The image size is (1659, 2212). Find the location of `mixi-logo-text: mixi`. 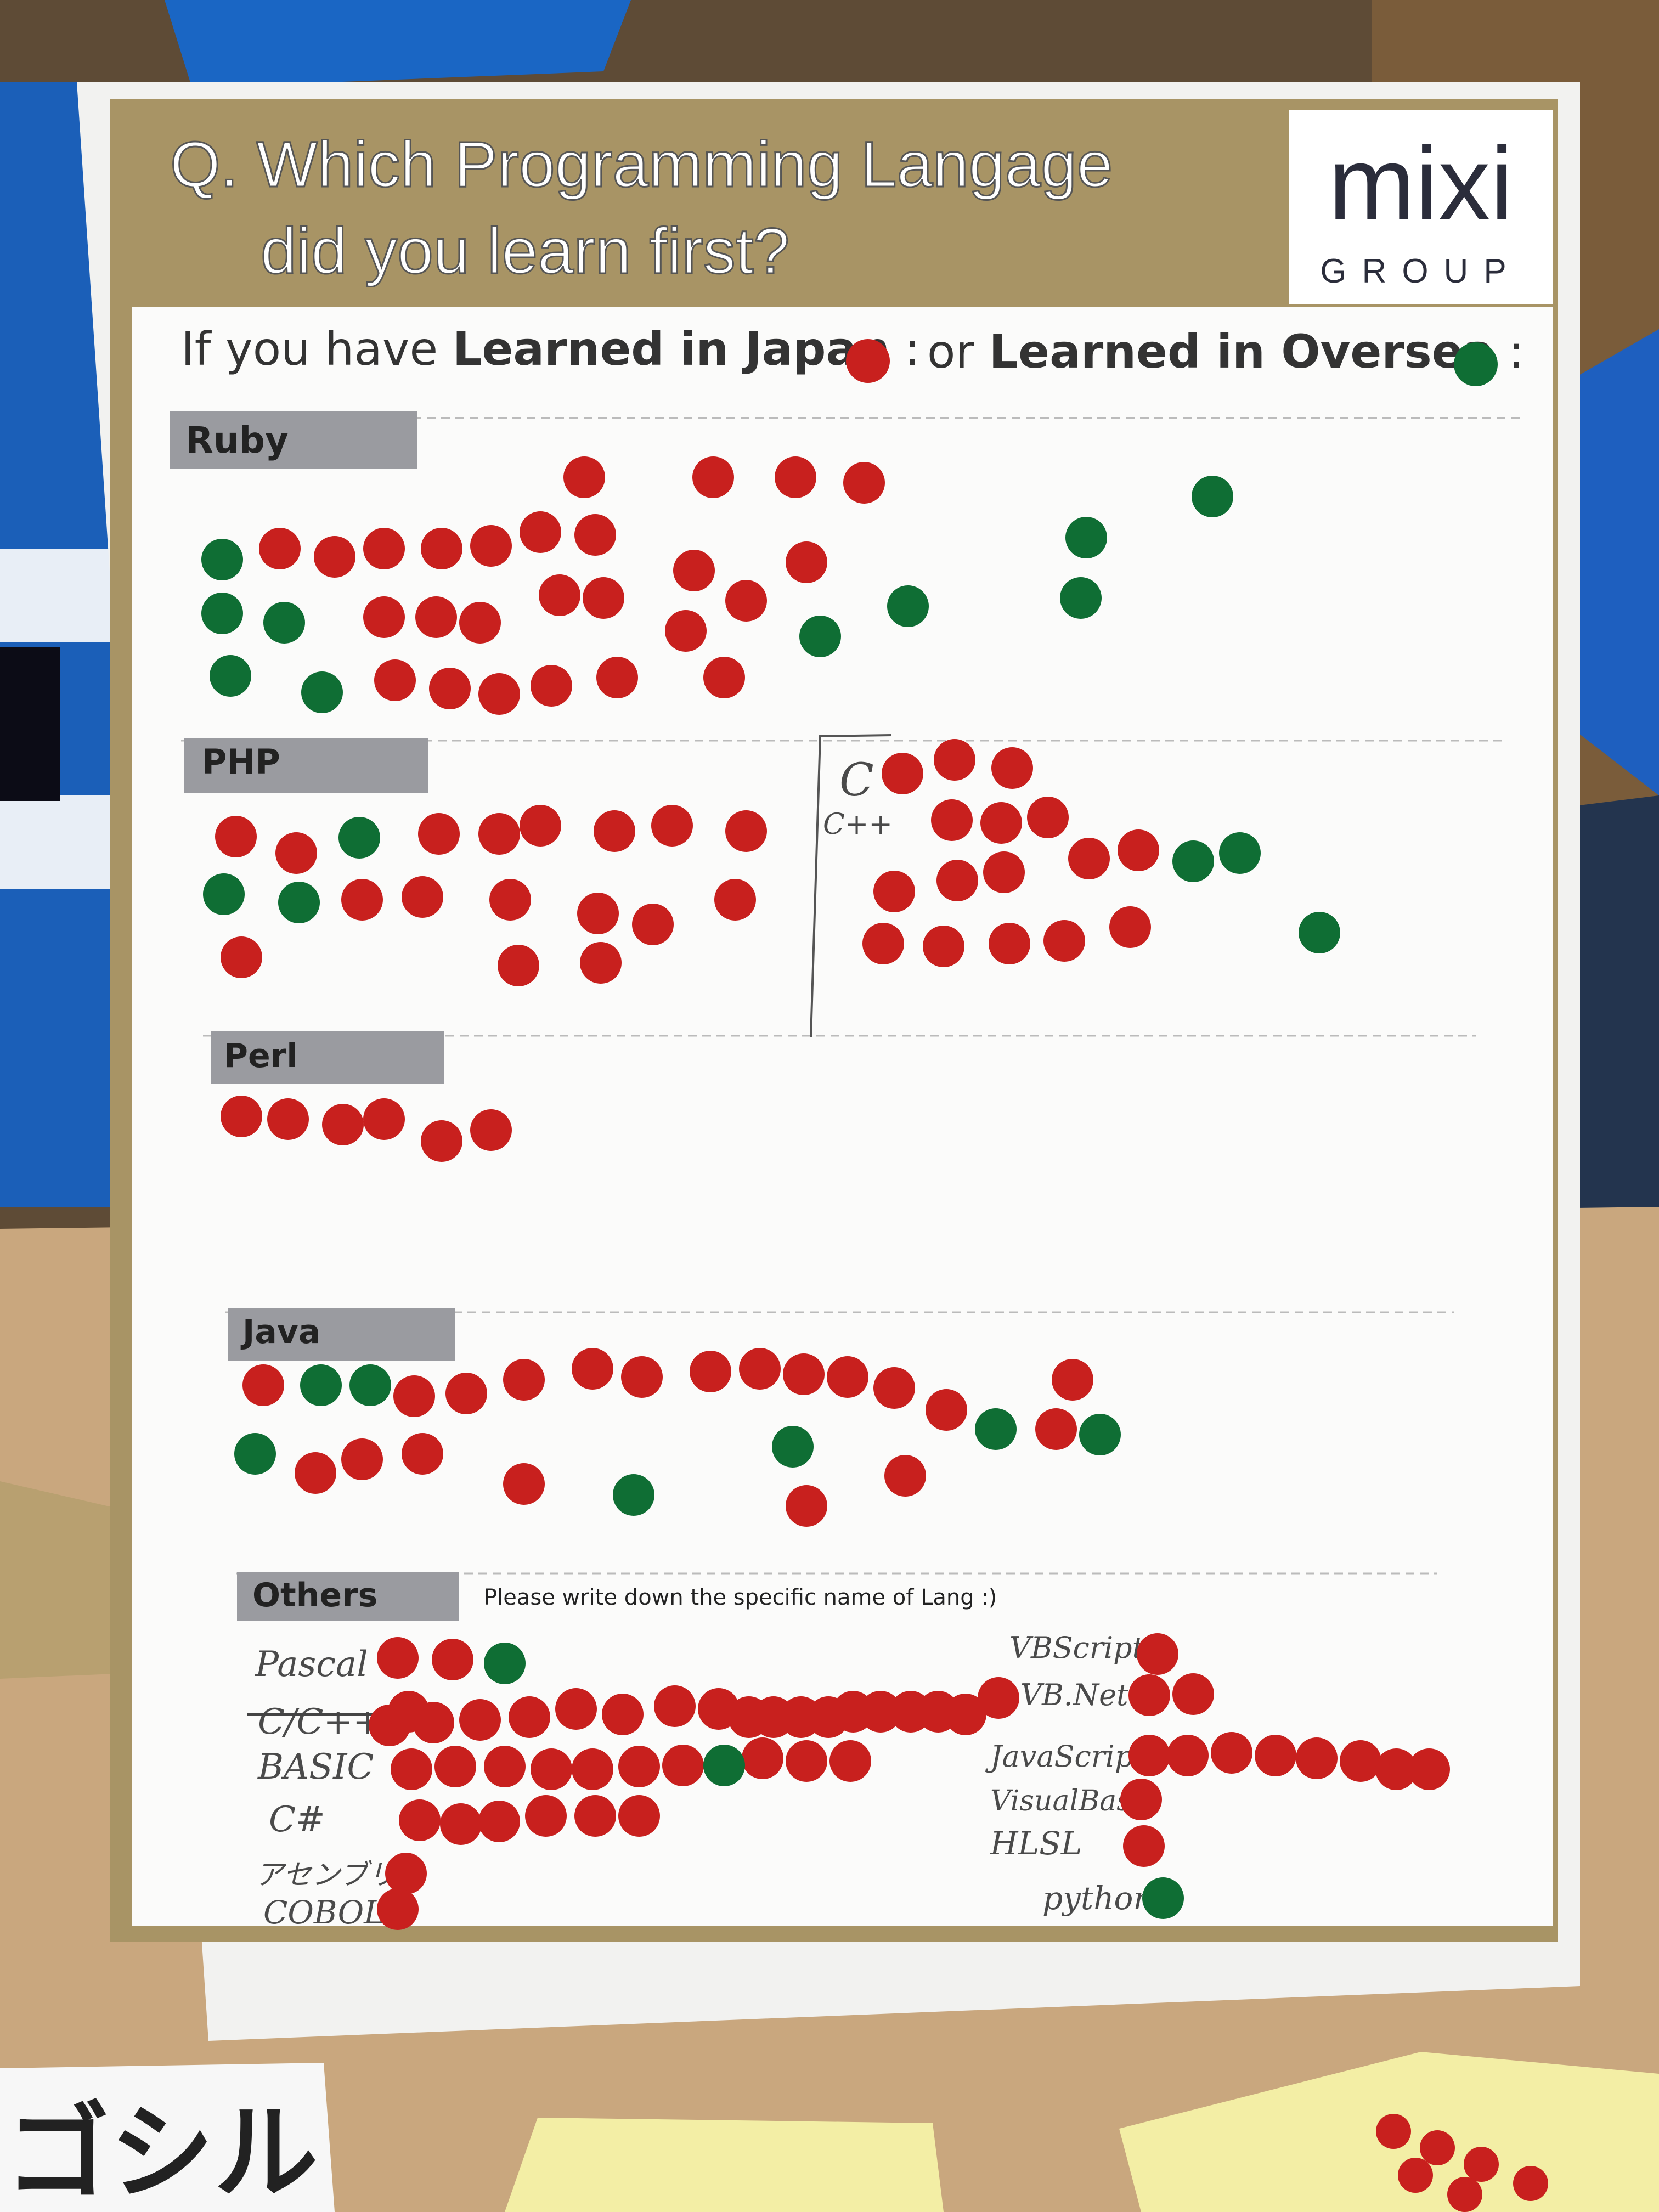

mixi-logo-text: mixi is located at coordinates (1421, 184).